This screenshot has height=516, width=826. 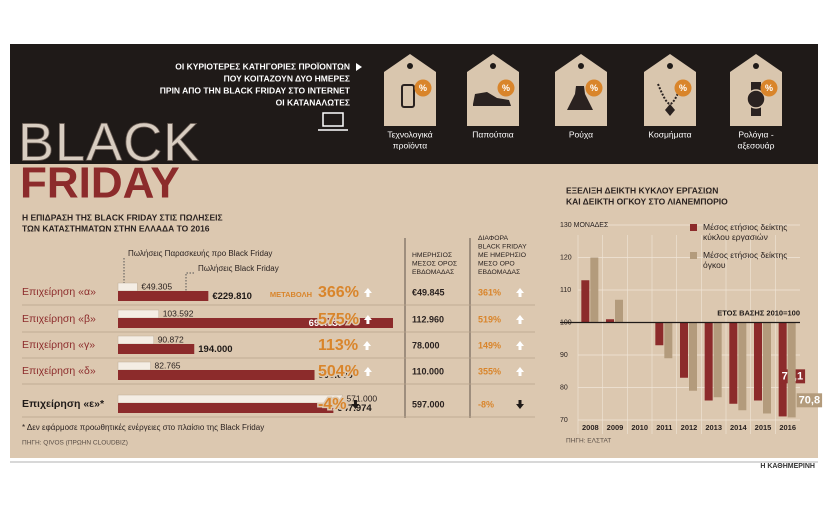 I want to click on row-label: Επιχείρηση «β», so click(x=59, y=319).